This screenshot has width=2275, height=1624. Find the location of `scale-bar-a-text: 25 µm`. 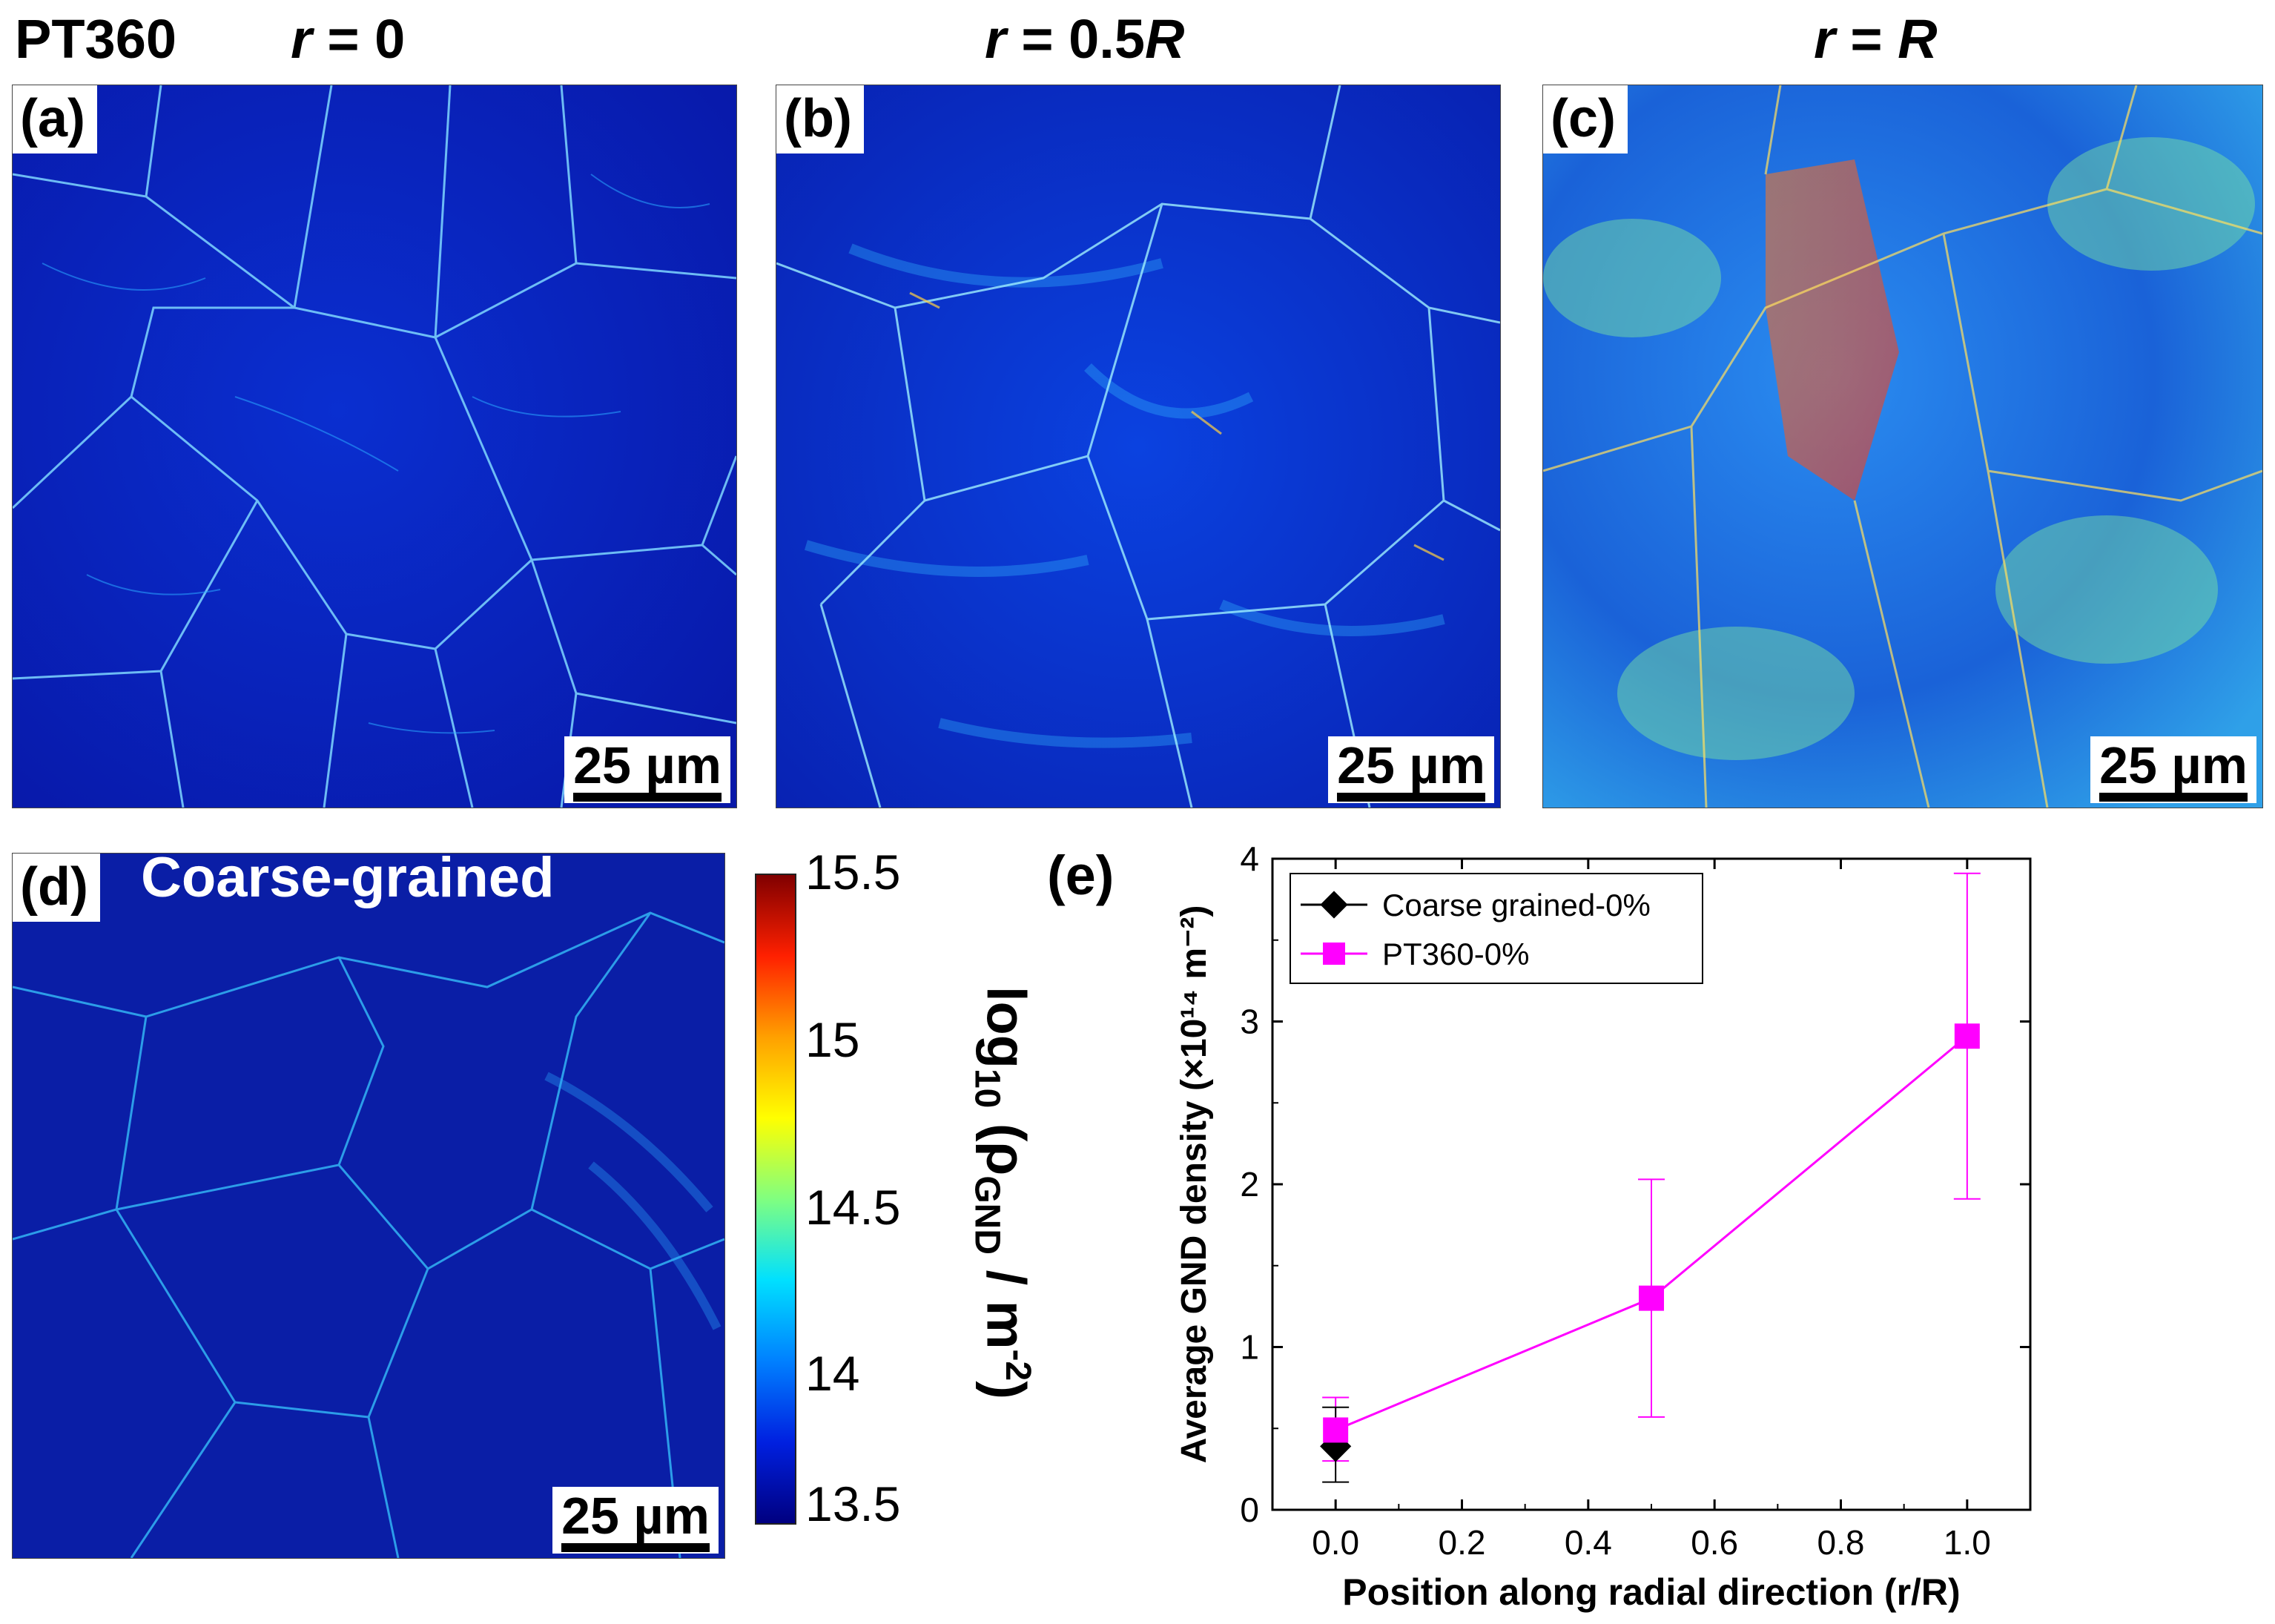

scale-bar-a-text: 25 µm is located at coordinates (647, 765).